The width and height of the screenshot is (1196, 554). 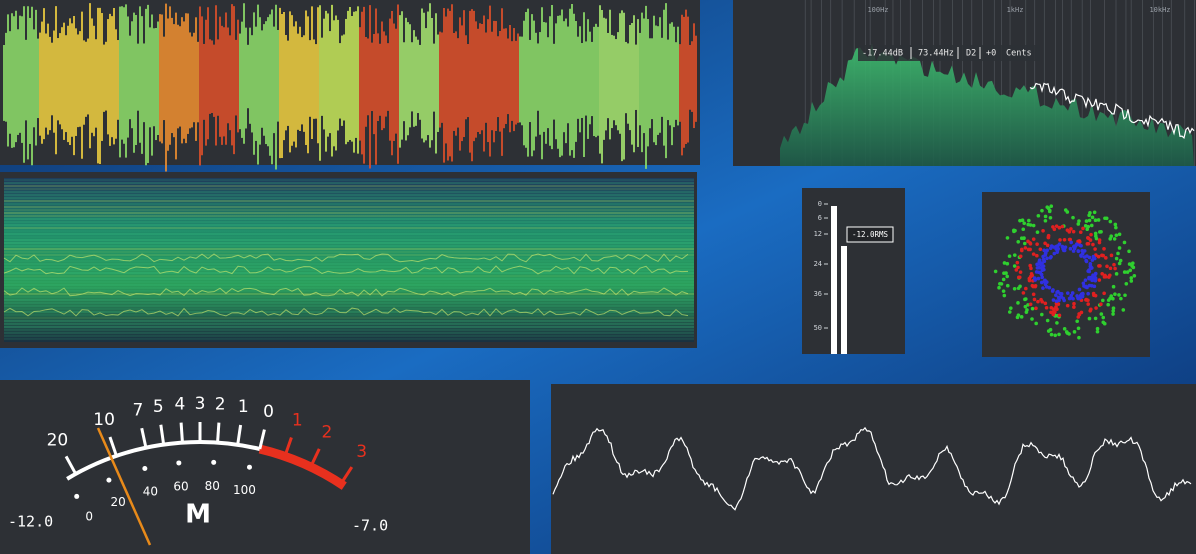 I want to click on spectrum-area, so click(x=987, y=105).